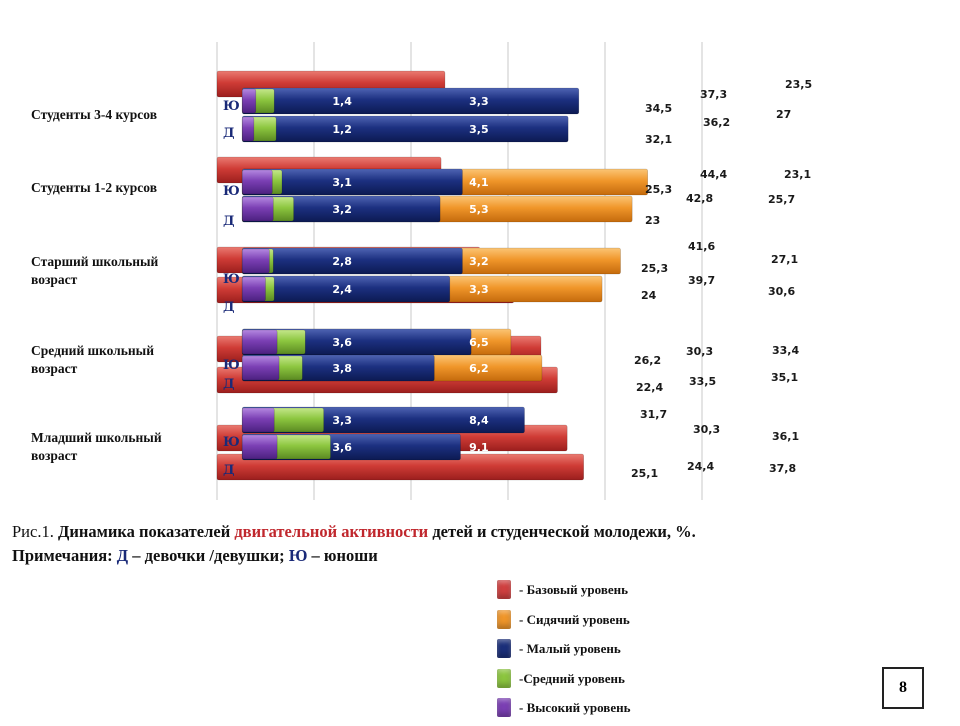 The image size is (960, 726). Describe the element at coordinates (784, 377) in the screenshot. I see `value-label: 35,1` at that location.